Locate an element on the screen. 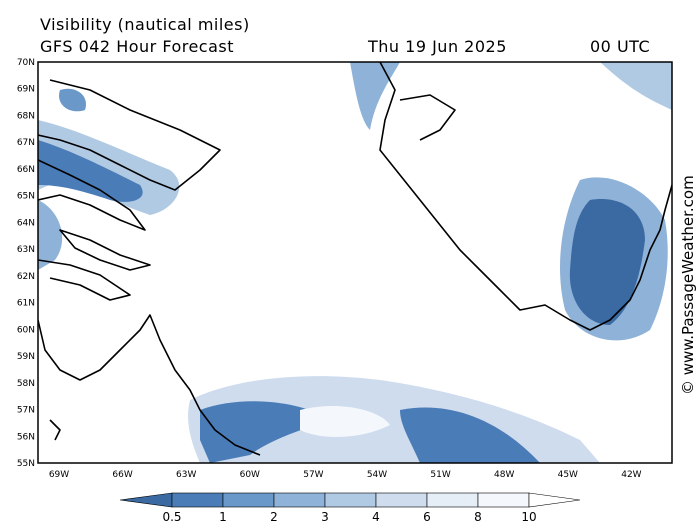 The image size is (700, 529). time-label: 00 UTC is located at coordinates (620, 46).